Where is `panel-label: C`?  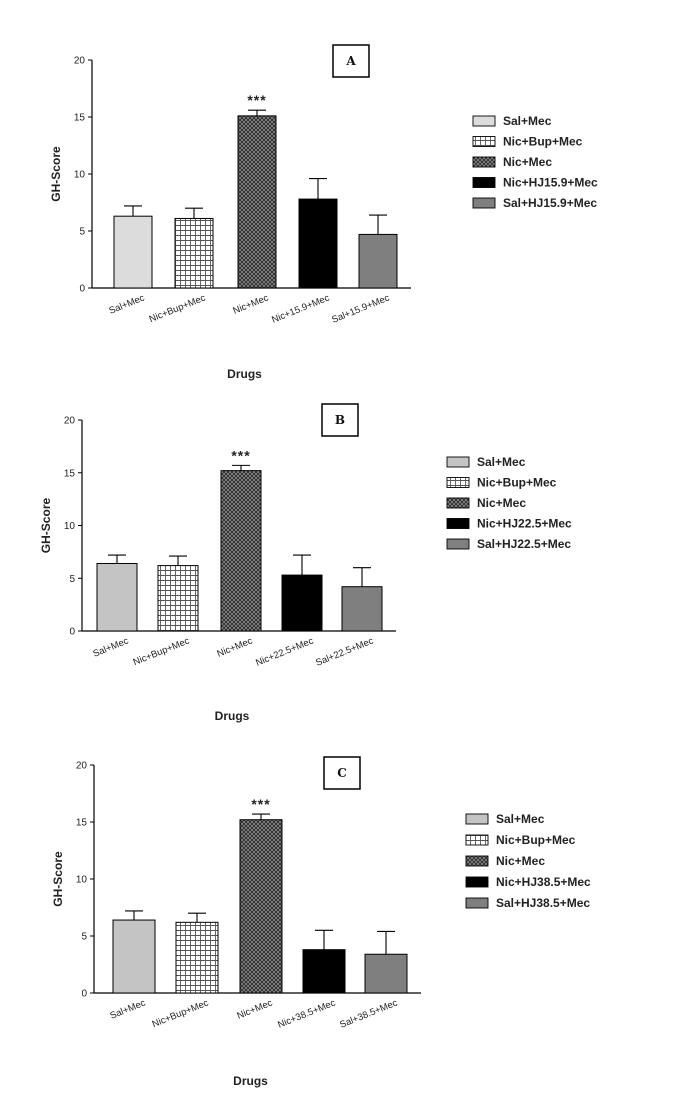 panel-label: C is located at coordinates (342, 773).